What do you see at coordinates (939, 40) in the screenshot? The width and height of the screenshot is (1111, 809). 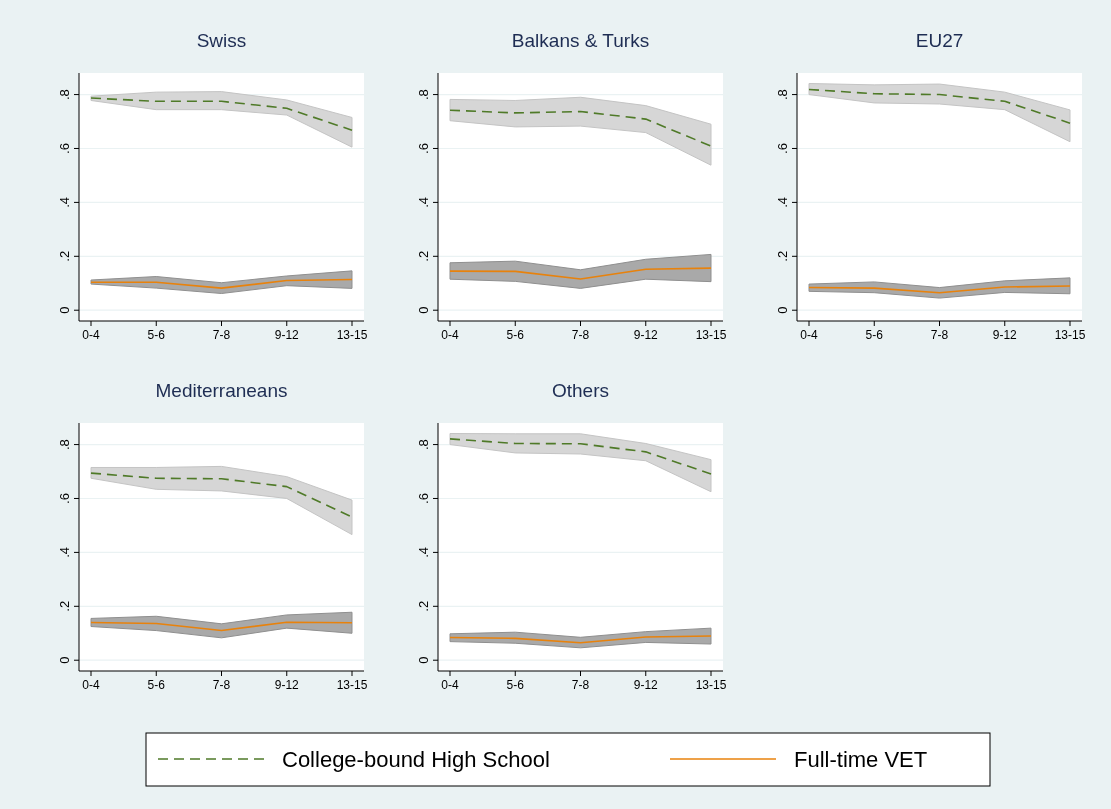 I see `chart-title: EU27` at bounding box center [939, 40].